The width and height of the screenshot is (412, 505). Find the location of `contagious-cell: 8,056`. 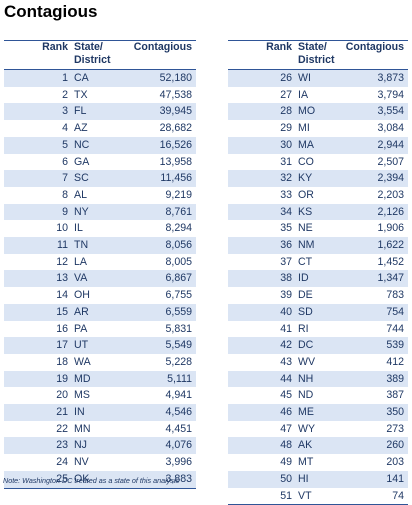

contagious-cell: 8,056 is located at coordinates (157, 245).